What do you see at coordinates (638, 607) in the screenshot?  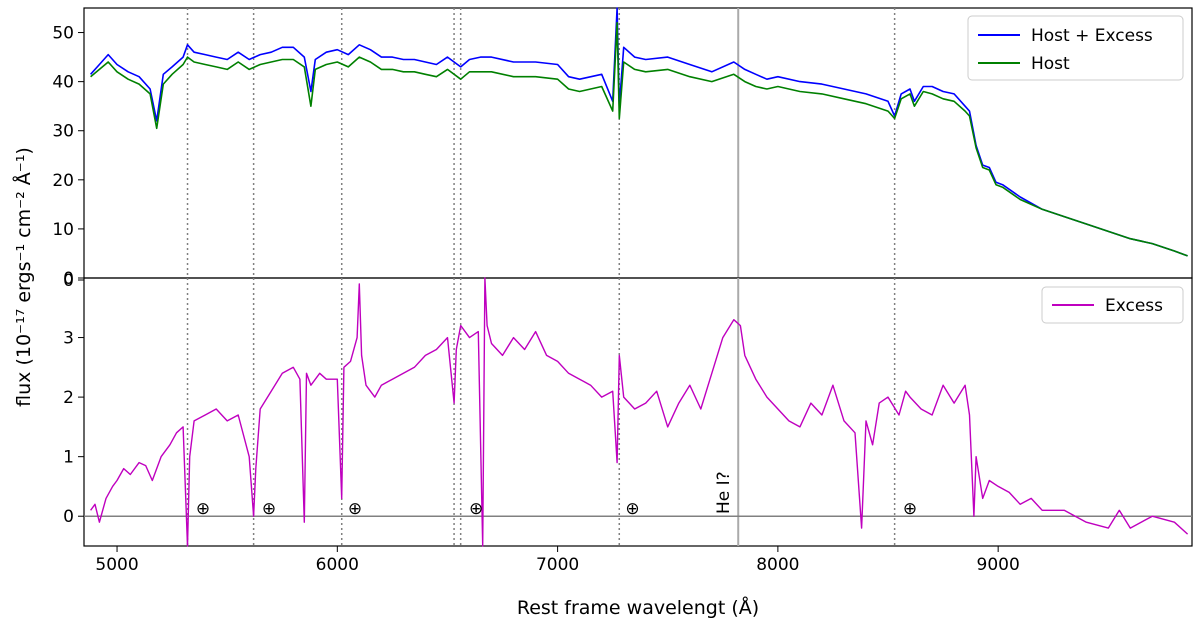 I see `x-axis-title: Rest frame wavelengt (Å)` at bounding box center [638, 607].